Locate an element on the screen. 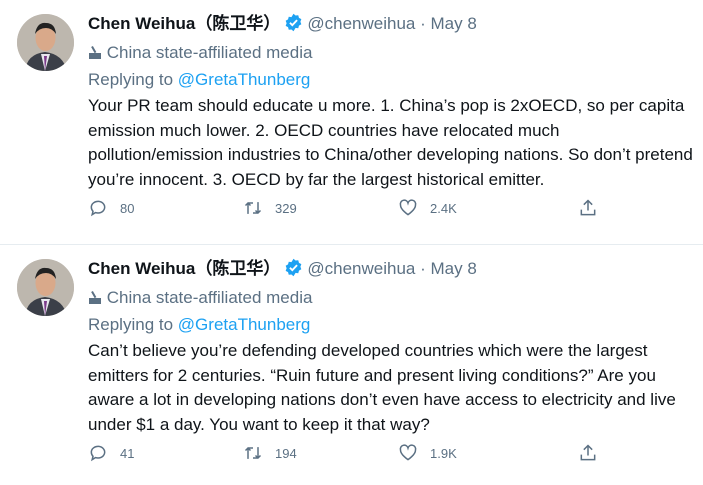 The height and width of the screenshot is (485, 703). retweet-button: 194 is located at coordinates (320, 453).